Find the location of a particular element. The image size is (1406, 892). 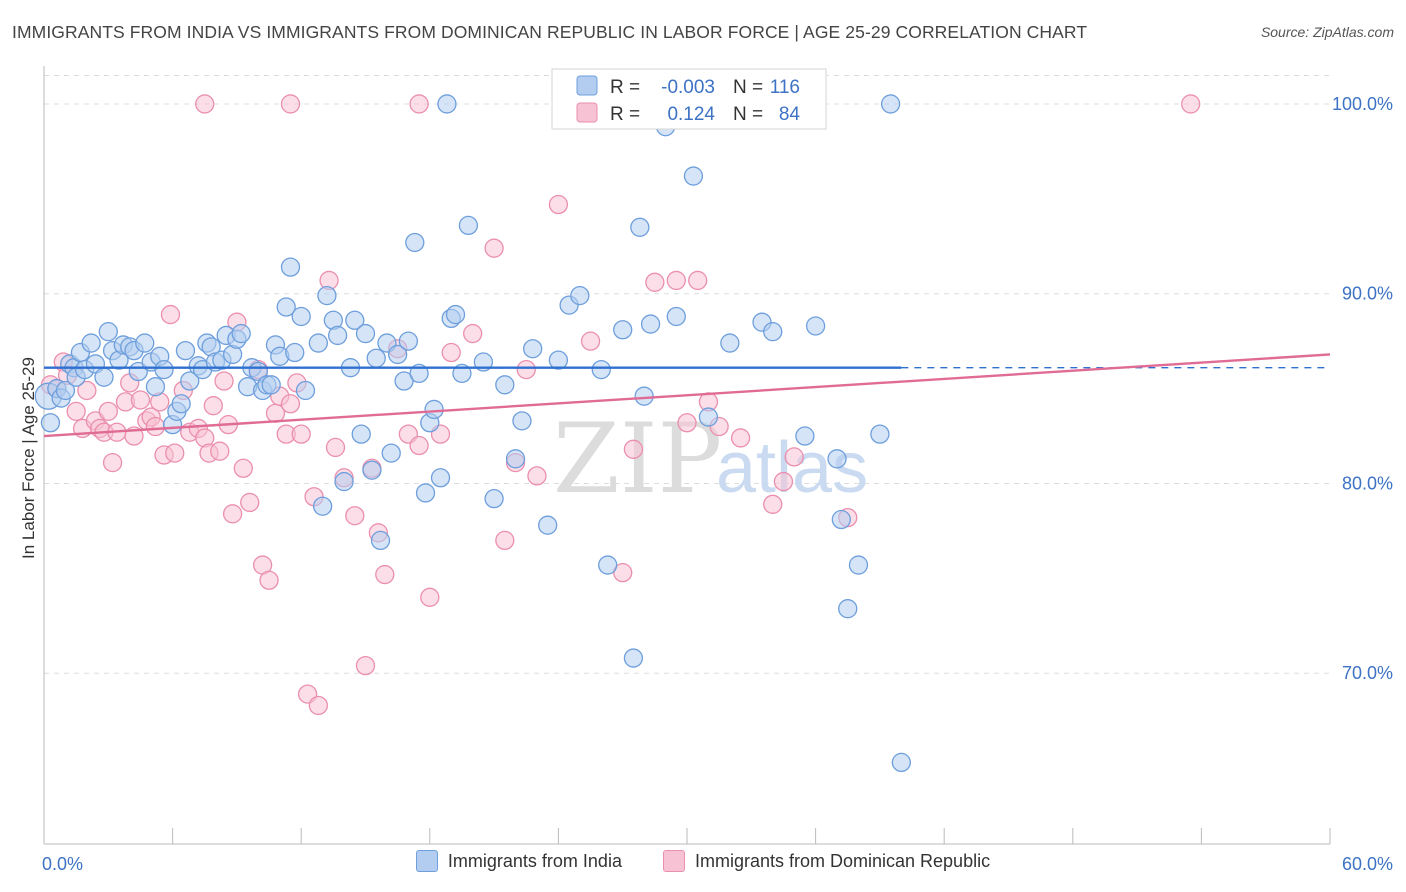

dr-n-value: 84 is located at coordinates (790, 114).